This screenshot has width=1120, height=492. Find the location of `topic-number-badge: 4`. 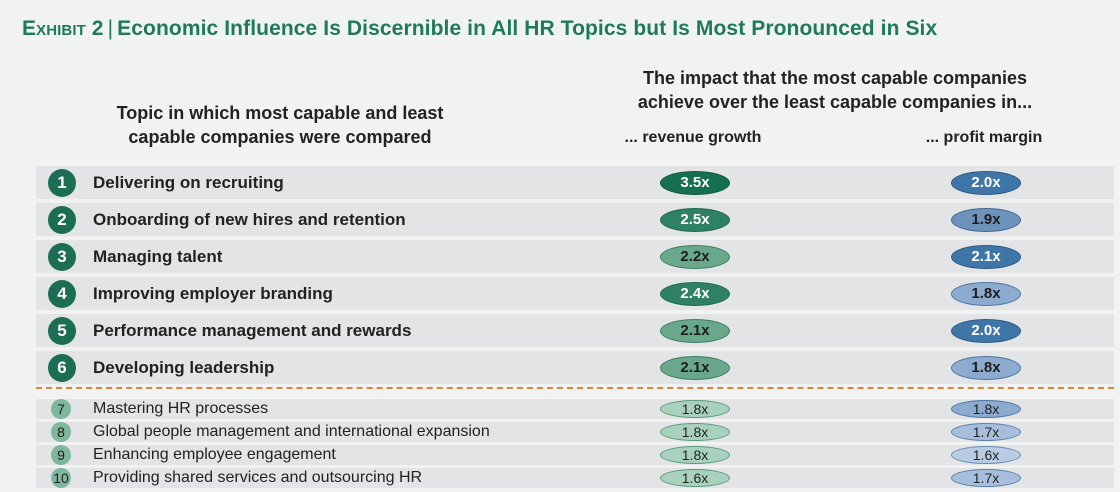

topic-number-badge: 4 is located at coordinates (62, 293).